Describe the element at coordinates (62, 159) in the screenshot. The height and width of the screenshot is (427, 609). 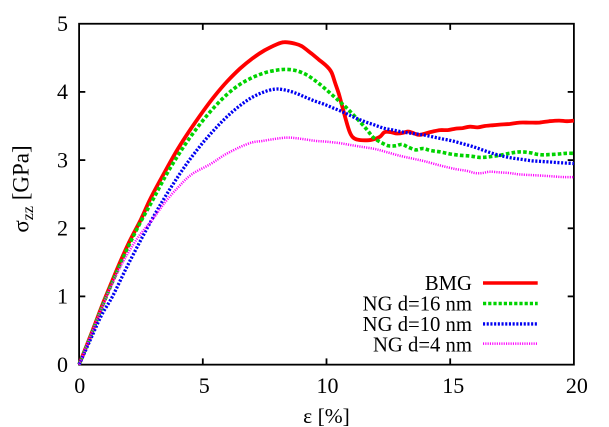
I see `svg-text: 3` at that location.